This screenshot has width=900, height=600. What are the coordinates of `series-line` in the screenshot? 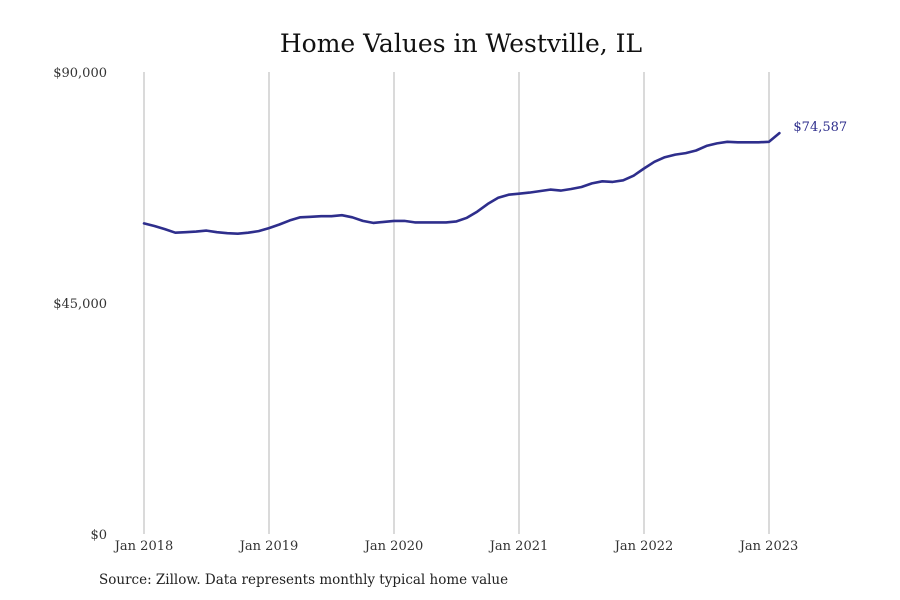 It's located at (461, 183).